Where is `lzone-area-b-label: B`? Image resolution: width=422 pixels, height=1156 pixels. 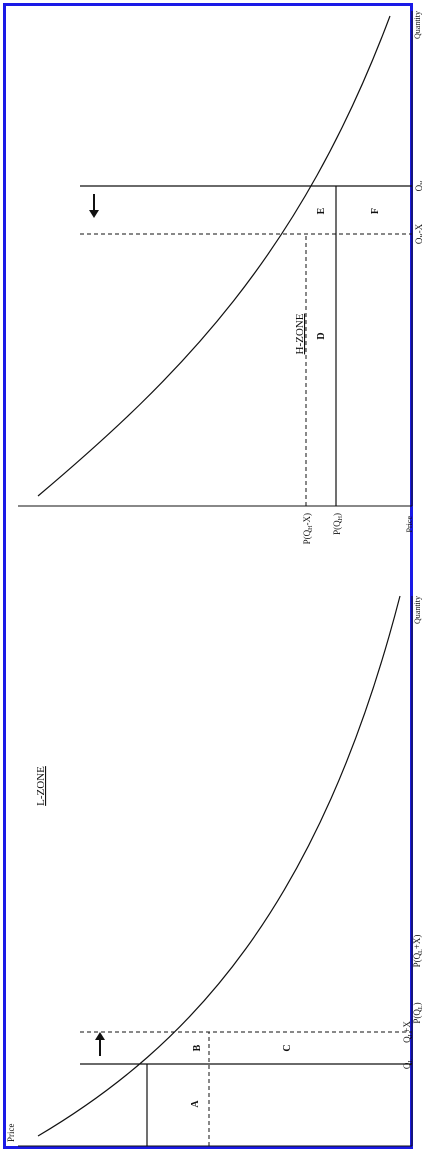 lzone-area-b-label: B is located at coordinates (197, 1047).